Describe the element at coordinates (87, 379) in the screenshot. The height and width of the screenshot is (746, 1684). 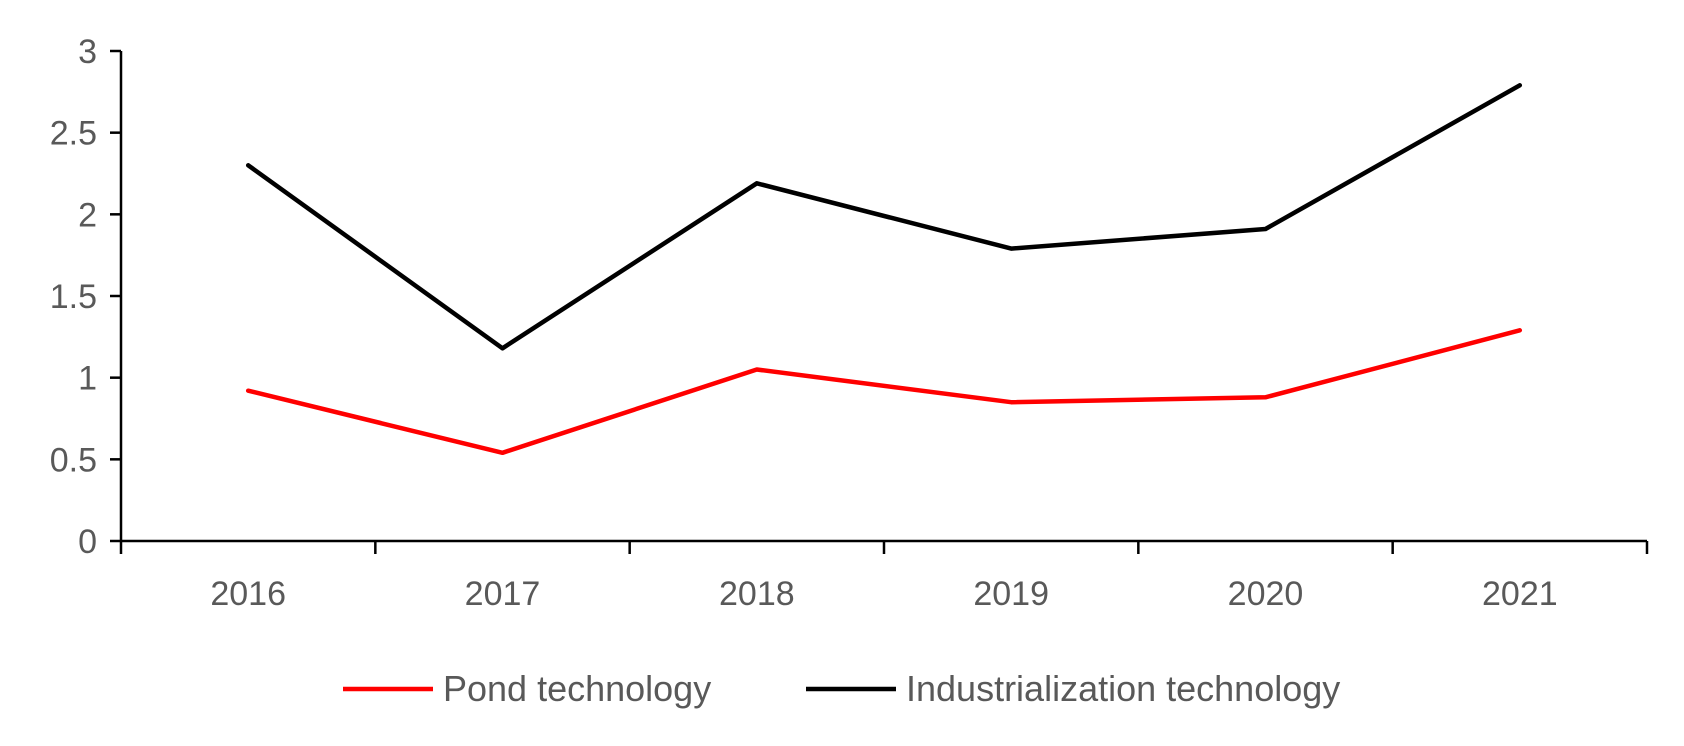
I see `y-tick-label: 1` at that location.